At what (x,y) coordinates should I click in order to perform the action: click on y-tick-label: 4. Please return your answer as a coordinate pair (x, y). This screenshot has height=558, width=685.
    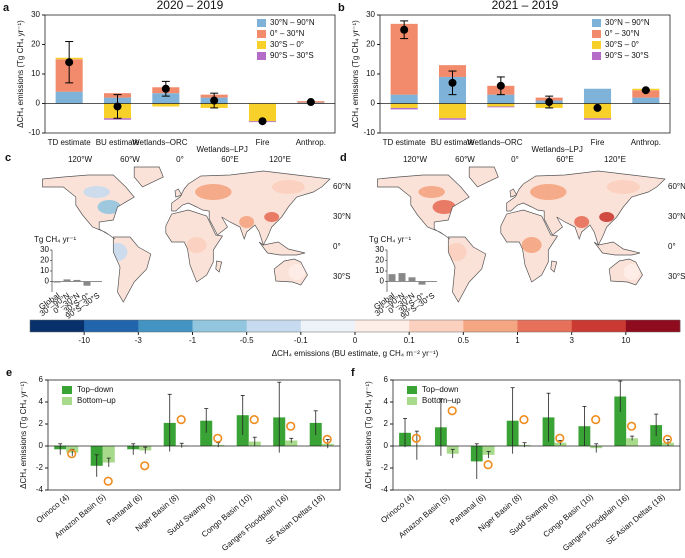
    Looking at the image, I should click on (41, 401).